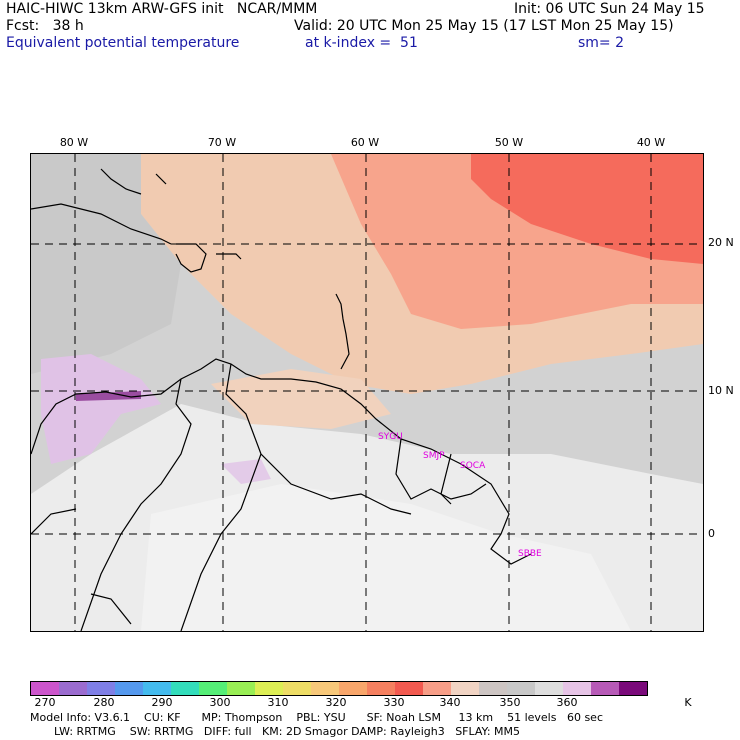 The width and height of the screenshot is (740, 740). What do you see at coordinates (721, 242) in the screenshot?
I see `lat-label-20n: 20 N` at bounding box center [721, 242].